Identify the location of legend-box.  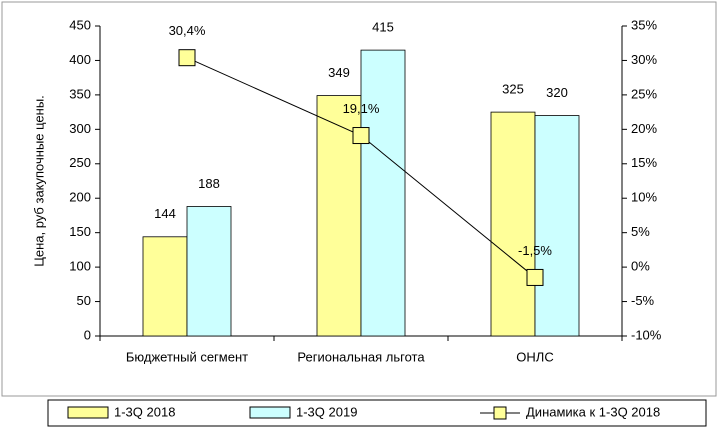
(377, 413).